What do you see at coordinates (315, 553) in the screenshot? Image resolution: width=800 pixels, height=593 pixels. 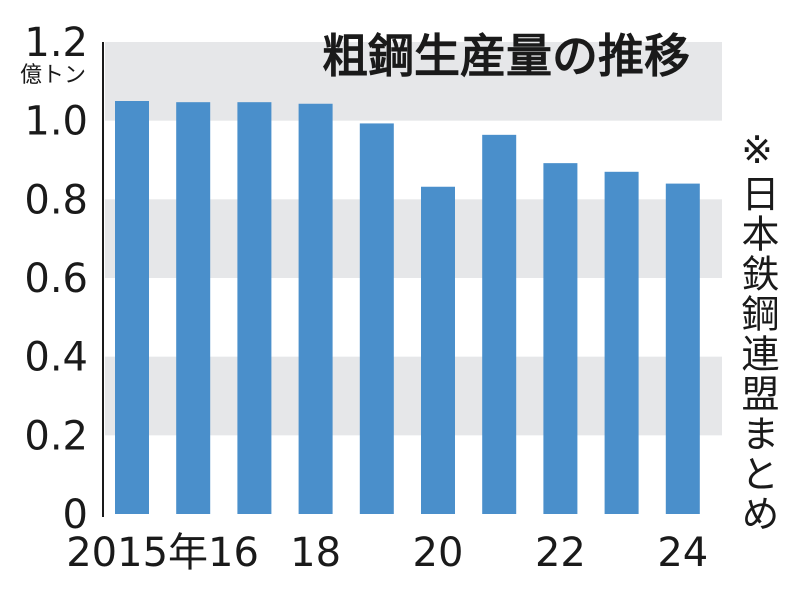 I see `x-tick-label: 18` at bounding box center [315, 553].